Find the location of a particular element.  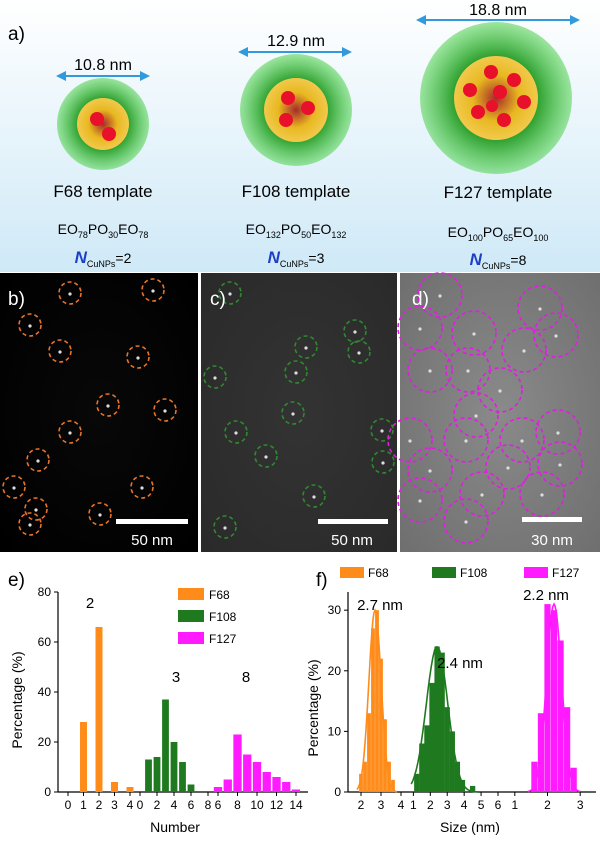

panel-e-label: e) is located at coordinates (16, 580).